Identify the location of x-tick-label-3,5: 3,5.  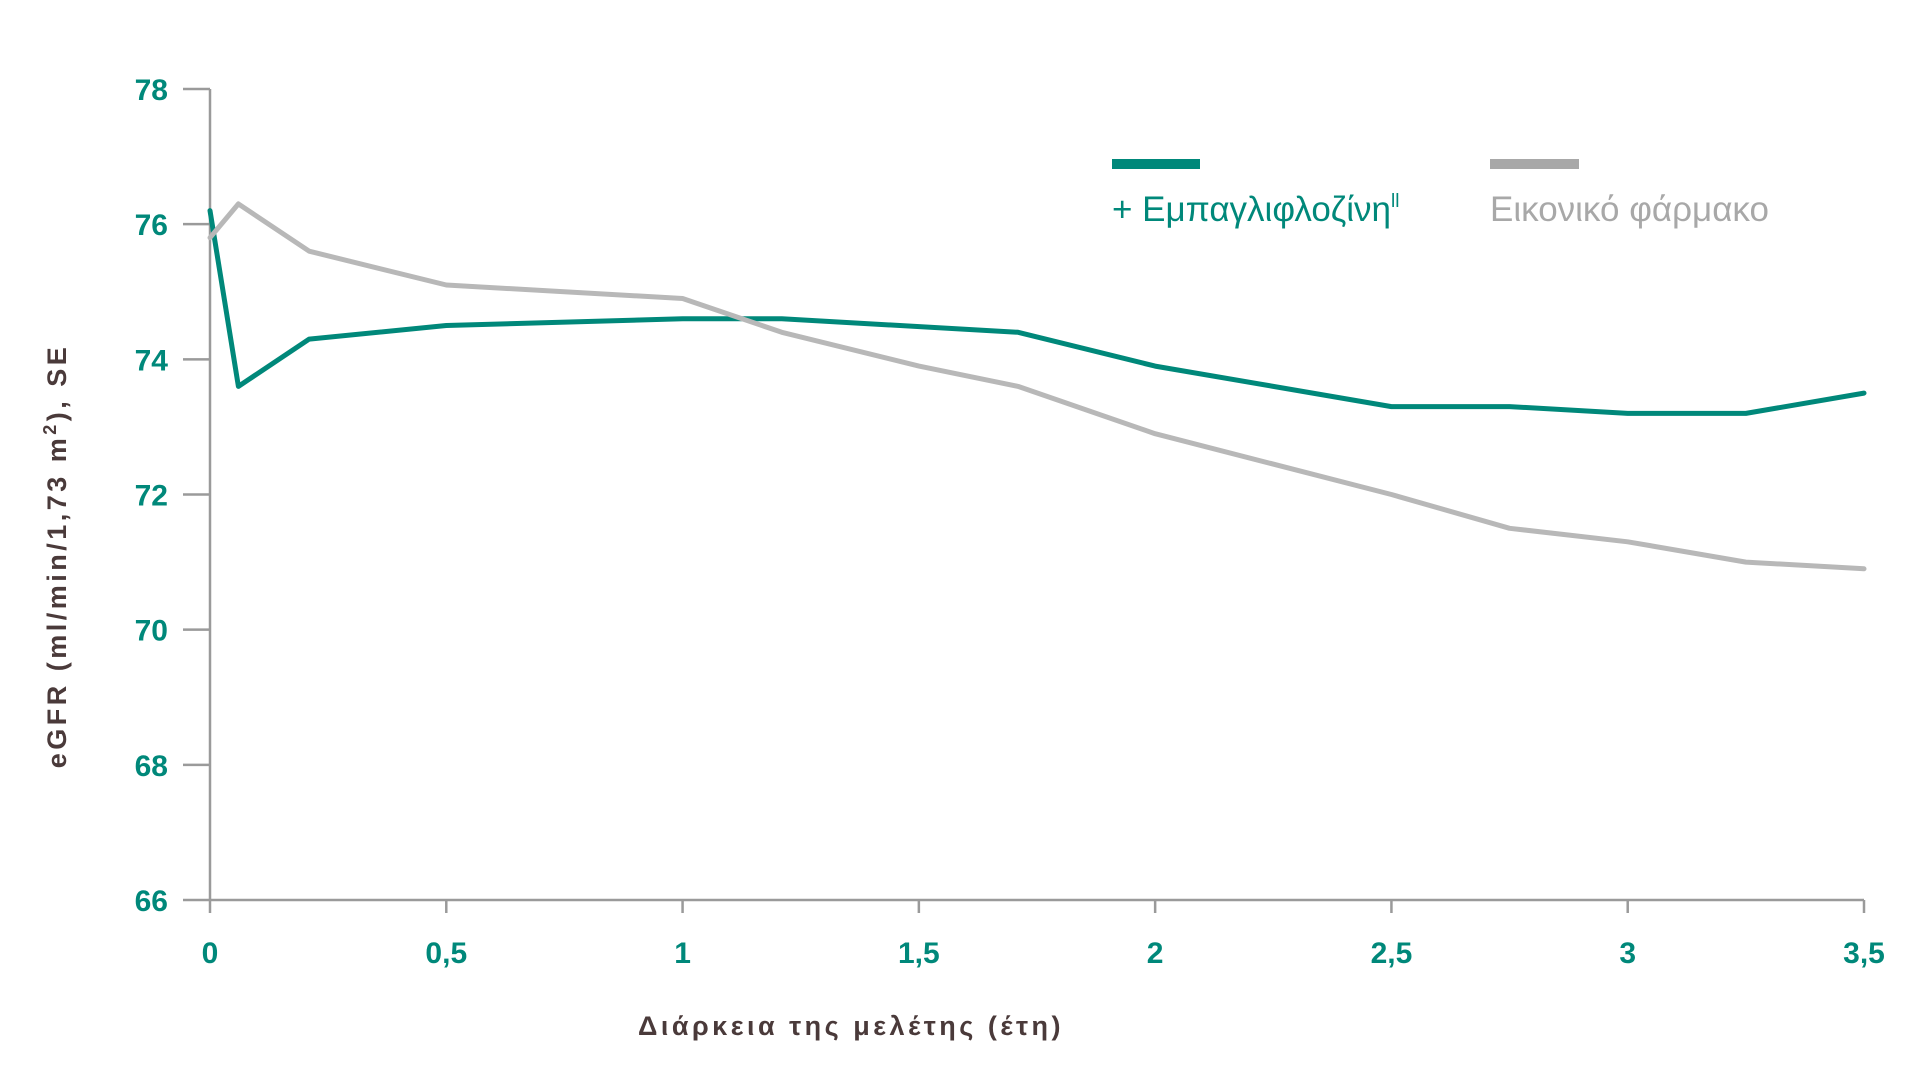
(1864, 953).